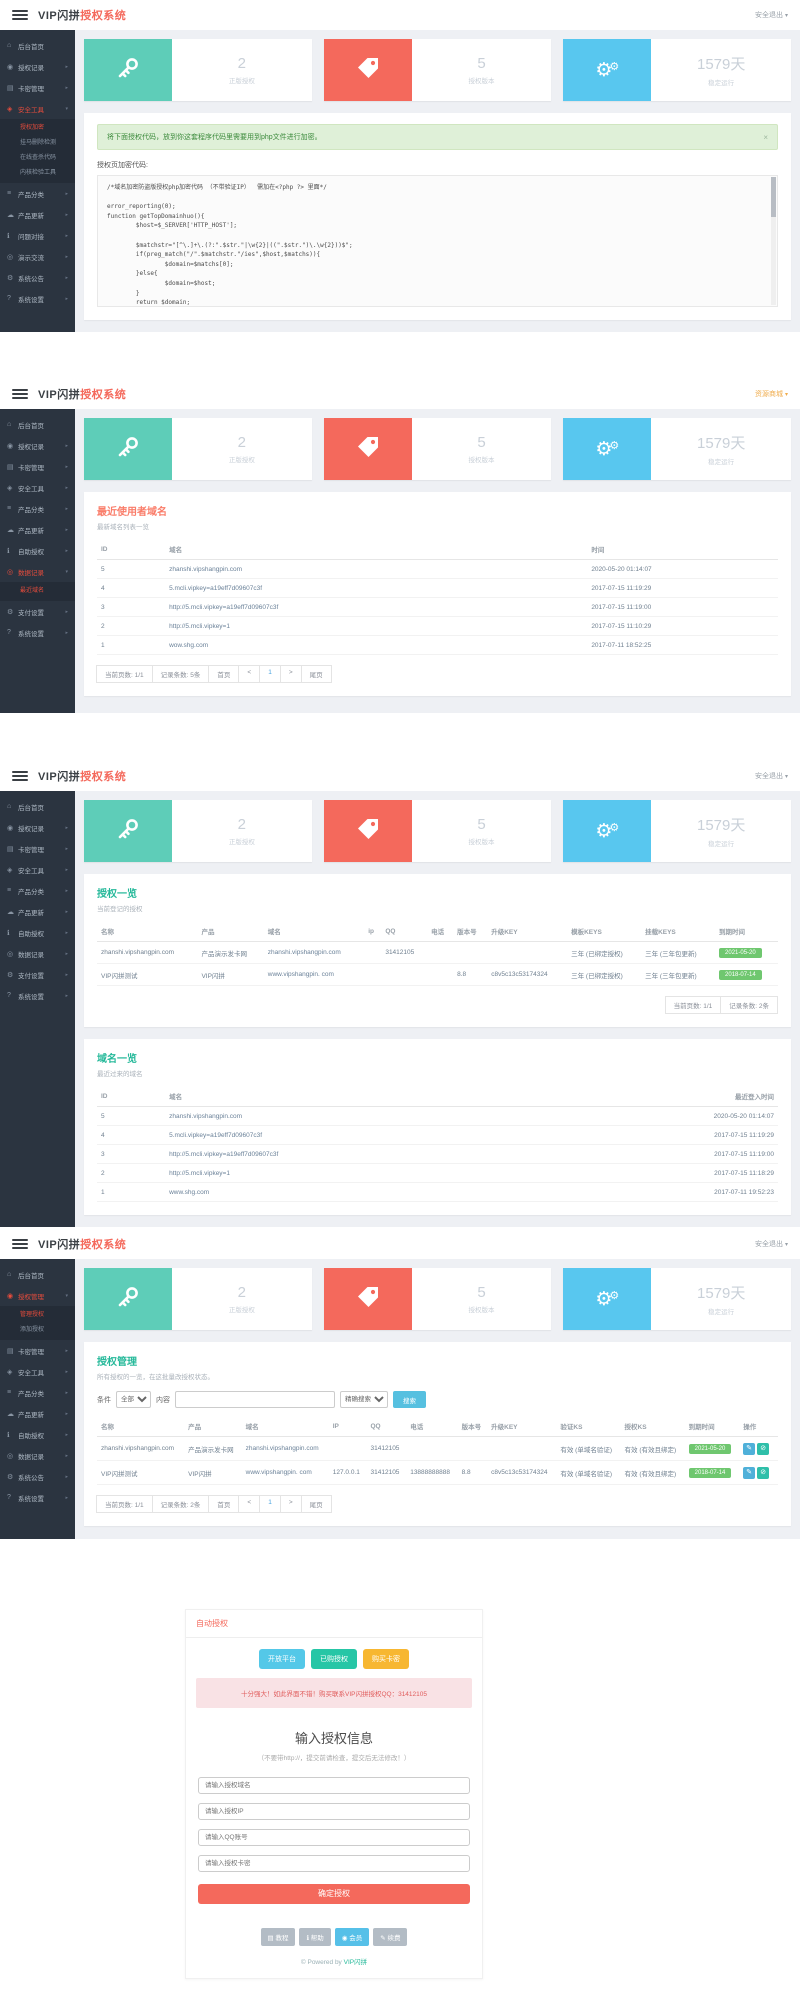  I want to click on close-icon: ×, so click(765, 137).